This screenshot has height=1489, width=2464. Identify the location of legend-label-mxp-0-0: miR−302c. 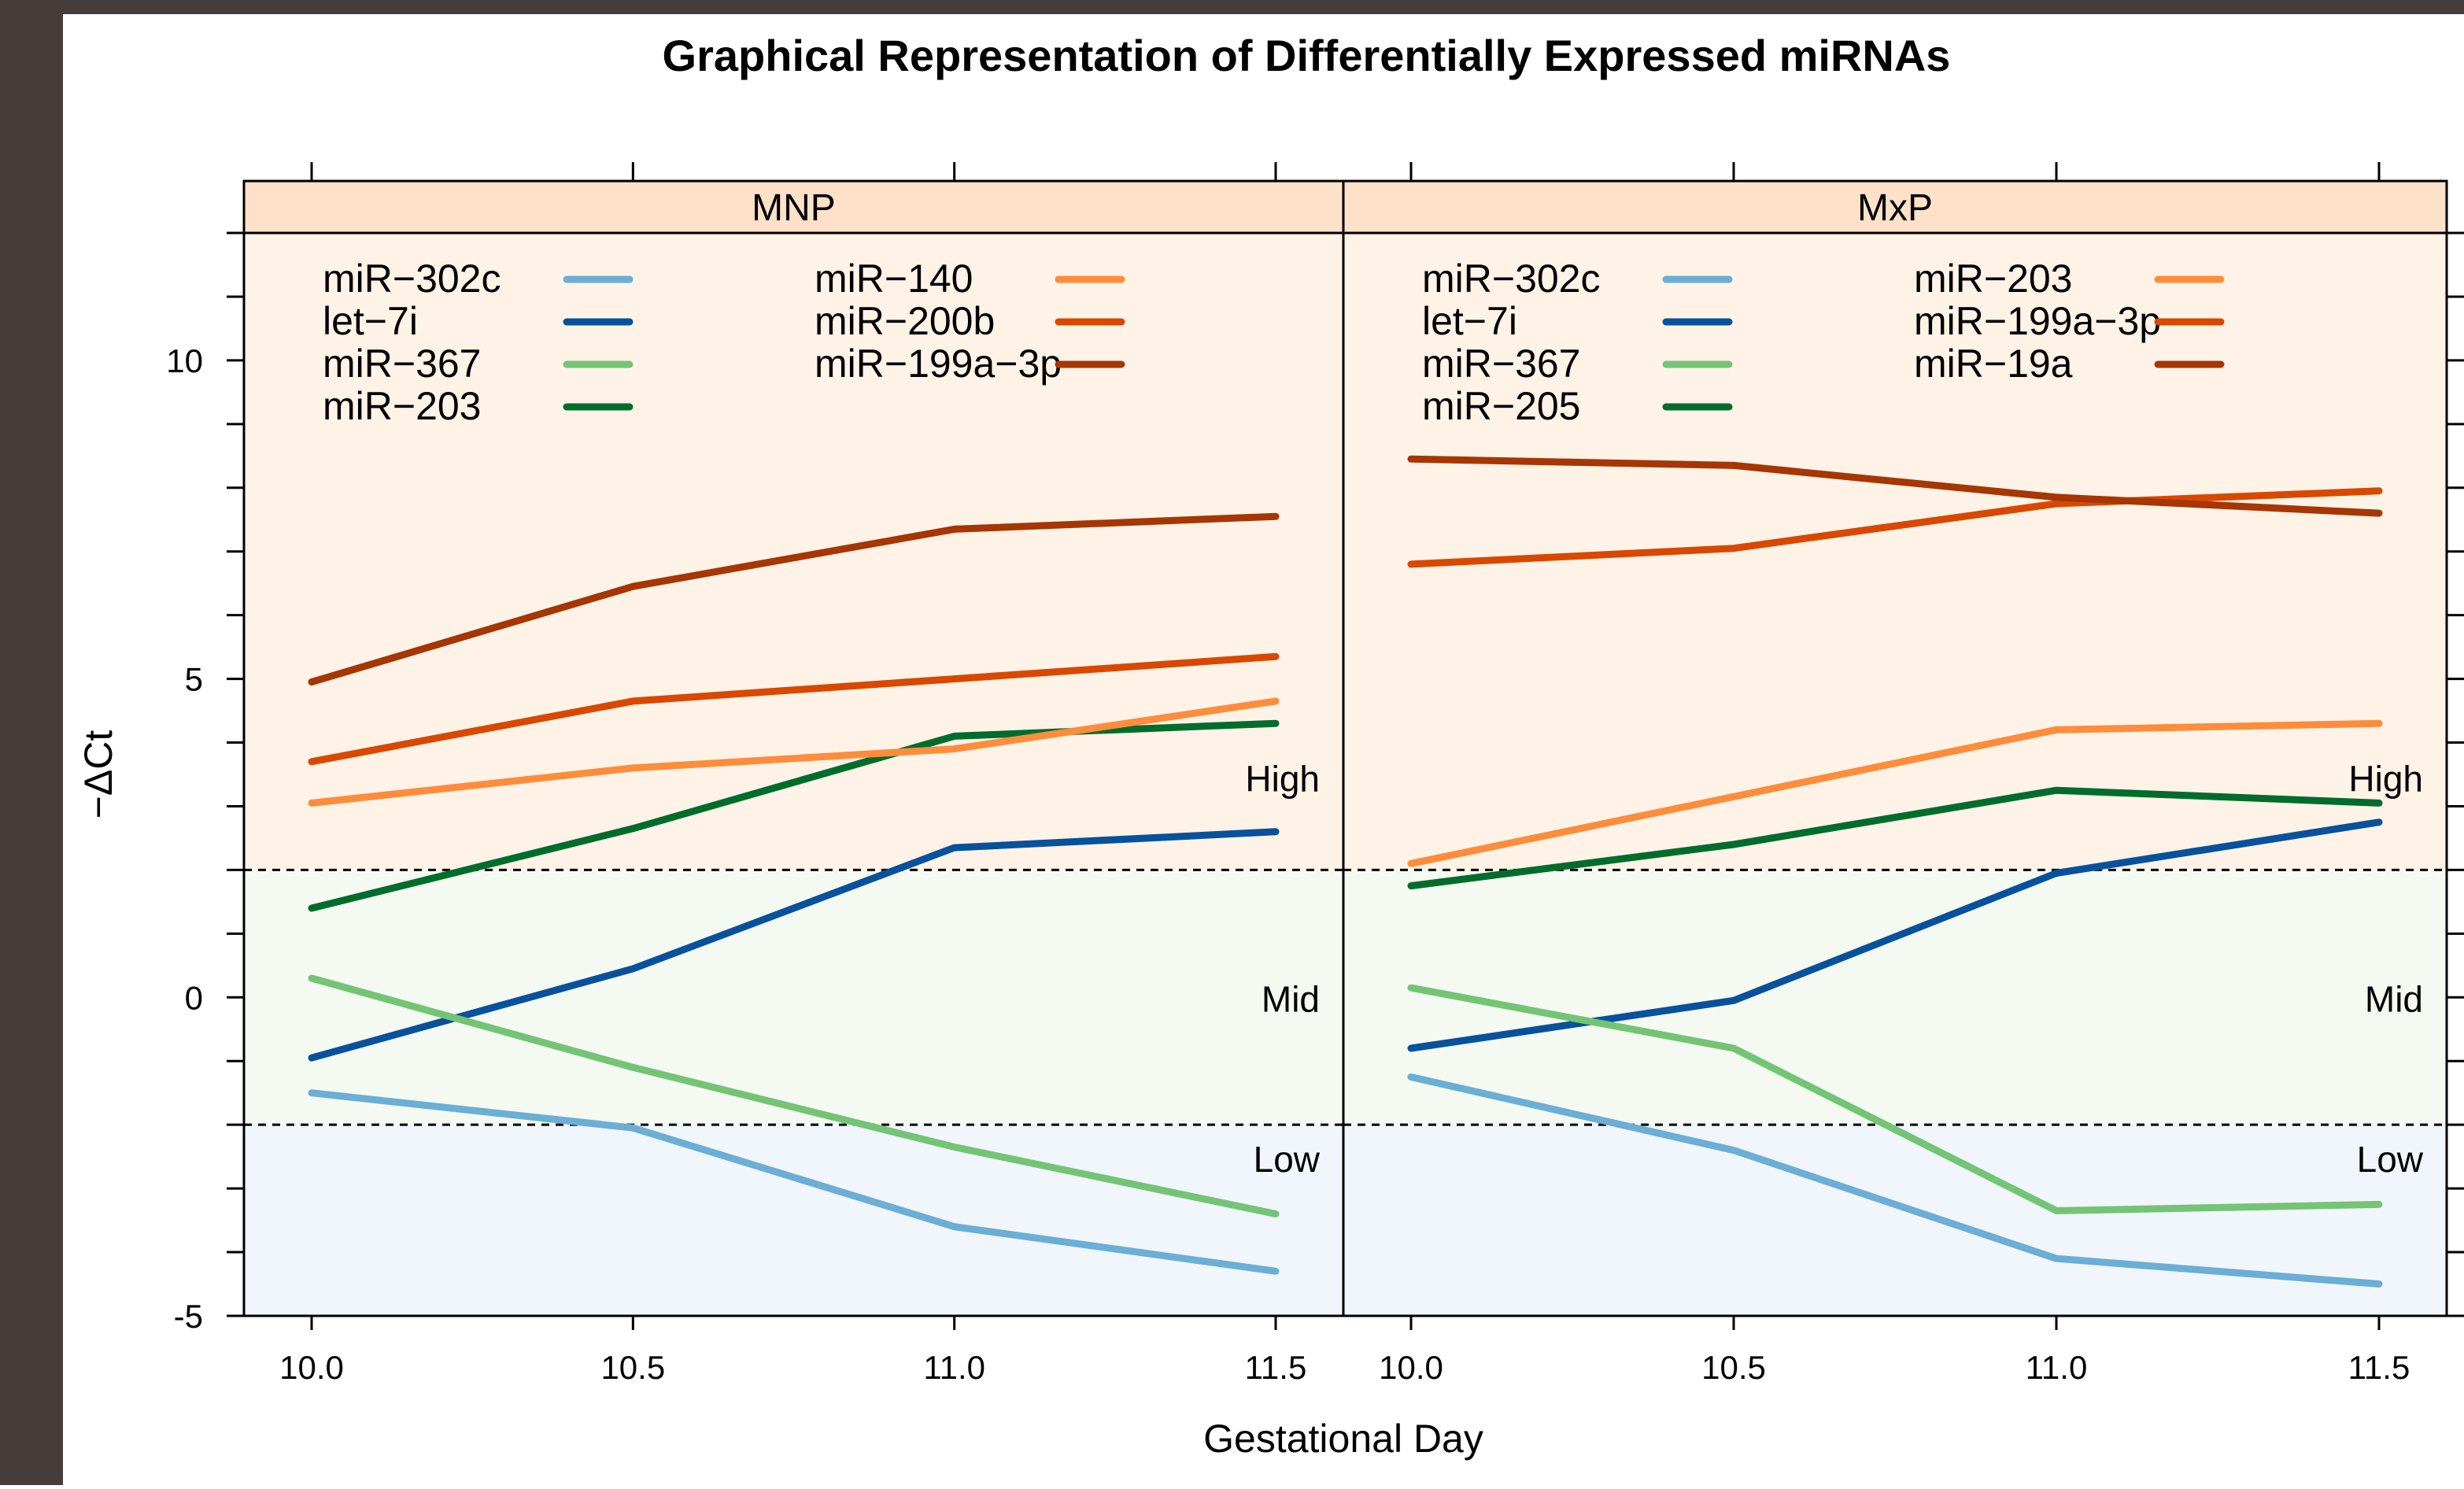
(1511, 279).